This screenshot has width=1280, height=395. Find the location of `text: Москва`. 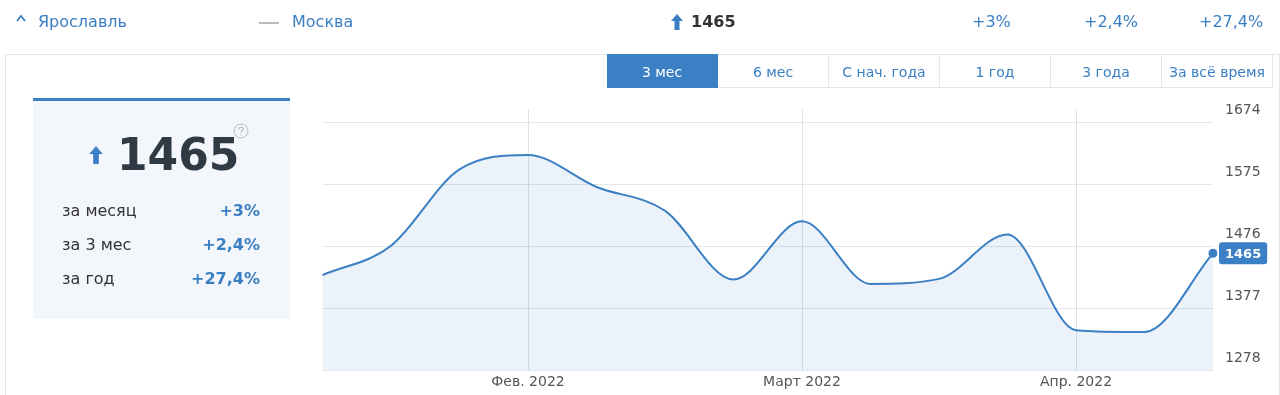

text: Москва is located at coordinates (323, 21).